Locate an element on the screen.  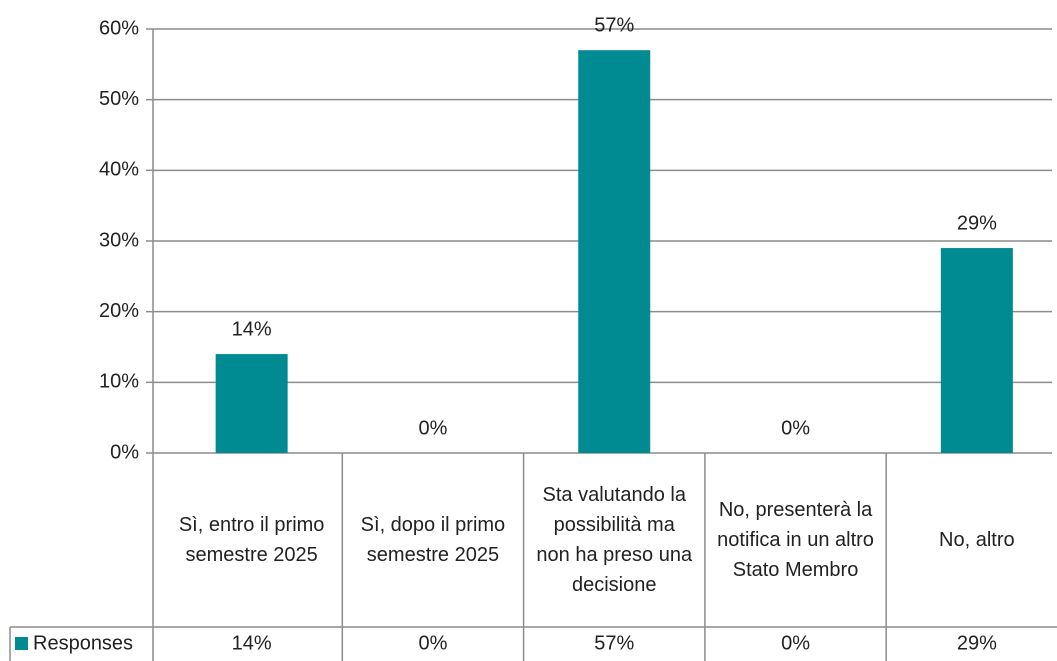
y-tick-label: 20% is located at coordinates (119, 311).